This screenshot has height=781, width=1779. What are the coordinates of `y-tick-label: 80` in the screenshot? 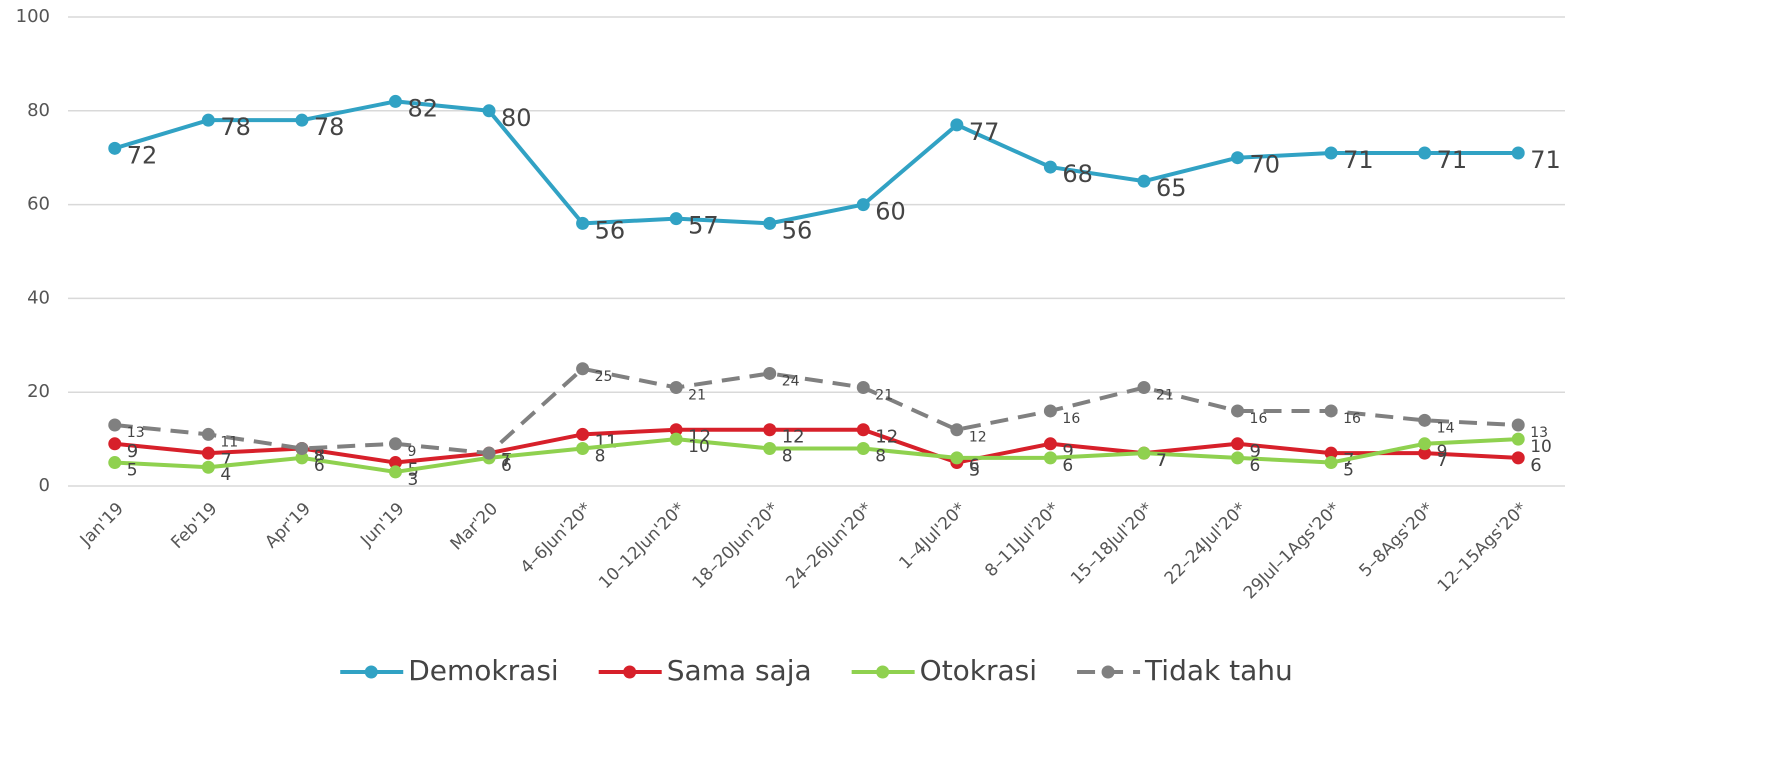 It's located at (38, 110).